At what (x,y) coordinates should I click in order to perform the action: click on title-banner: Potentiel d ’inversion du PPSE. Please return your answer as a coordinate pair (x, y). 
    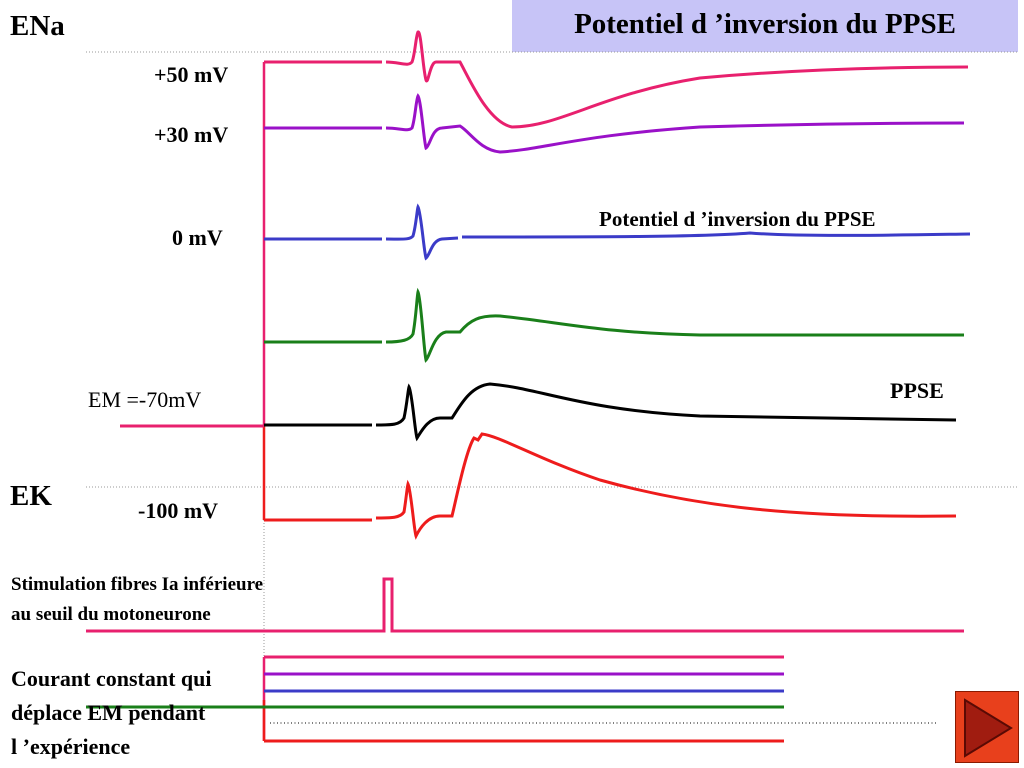
    Looking at the image, I should click on (765, 26).